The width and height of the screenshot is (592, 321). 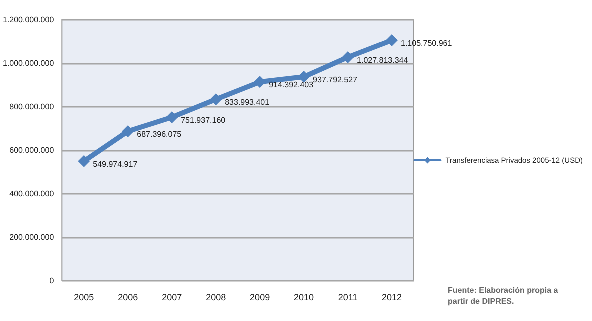 I want to click on data-label: 937.792.527, so click(x=335, y=80).